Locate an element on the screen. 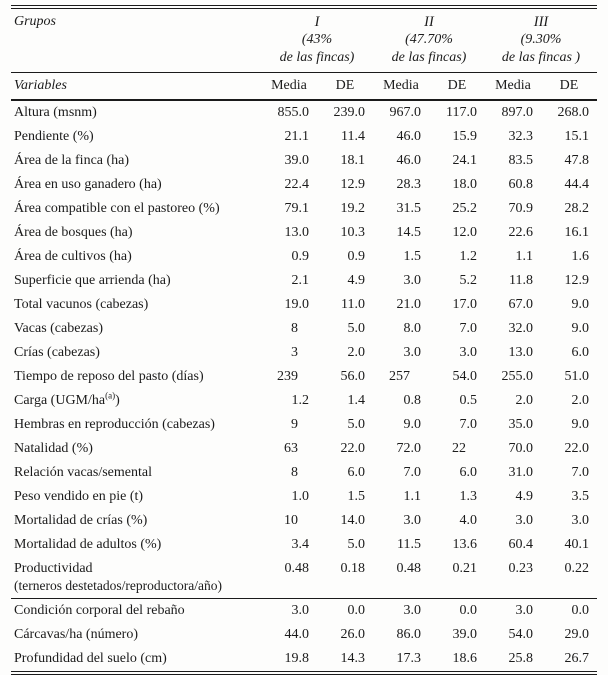 The height and width of the screenshot is (675, 608). cell-value: 32.0 is located at coordinates (521, 328).